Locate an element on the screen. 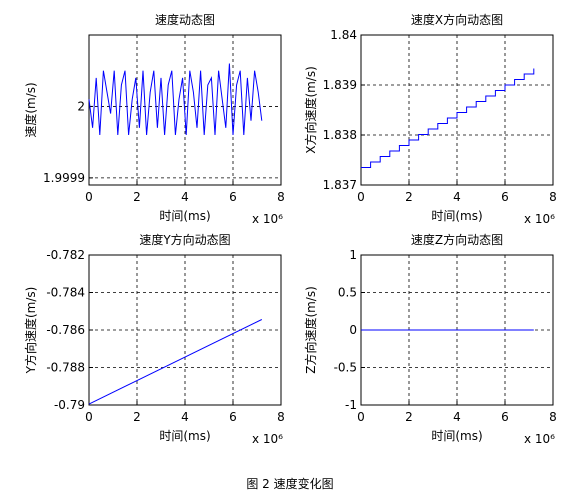 The width and height of the screenshot is (569, 502). y-tick-label: 1.9999 is located at coordinates (64, 178).